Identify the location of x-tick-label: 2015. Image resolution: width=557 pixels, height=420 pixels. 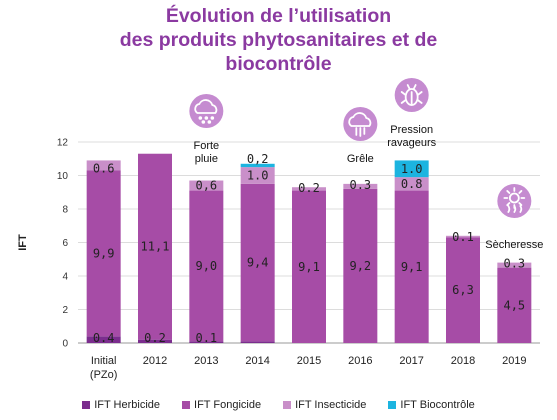
(309, 361).